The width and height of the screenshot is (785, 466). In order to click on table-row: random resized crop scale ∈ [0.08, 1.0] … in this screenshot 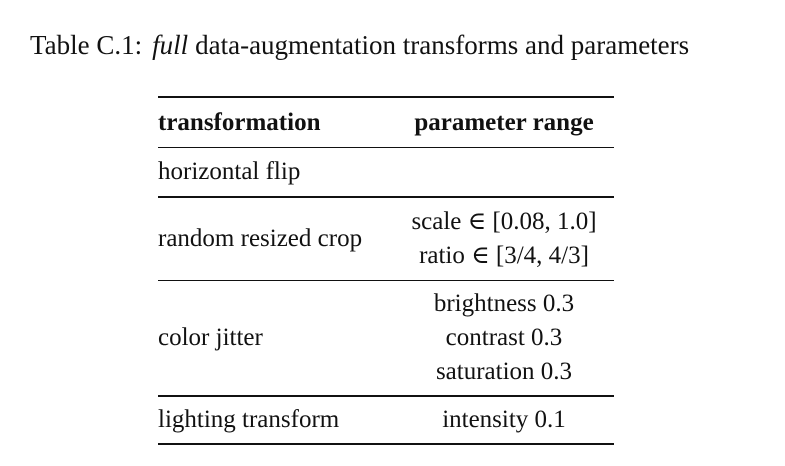, I will do `click(386, 239)`.